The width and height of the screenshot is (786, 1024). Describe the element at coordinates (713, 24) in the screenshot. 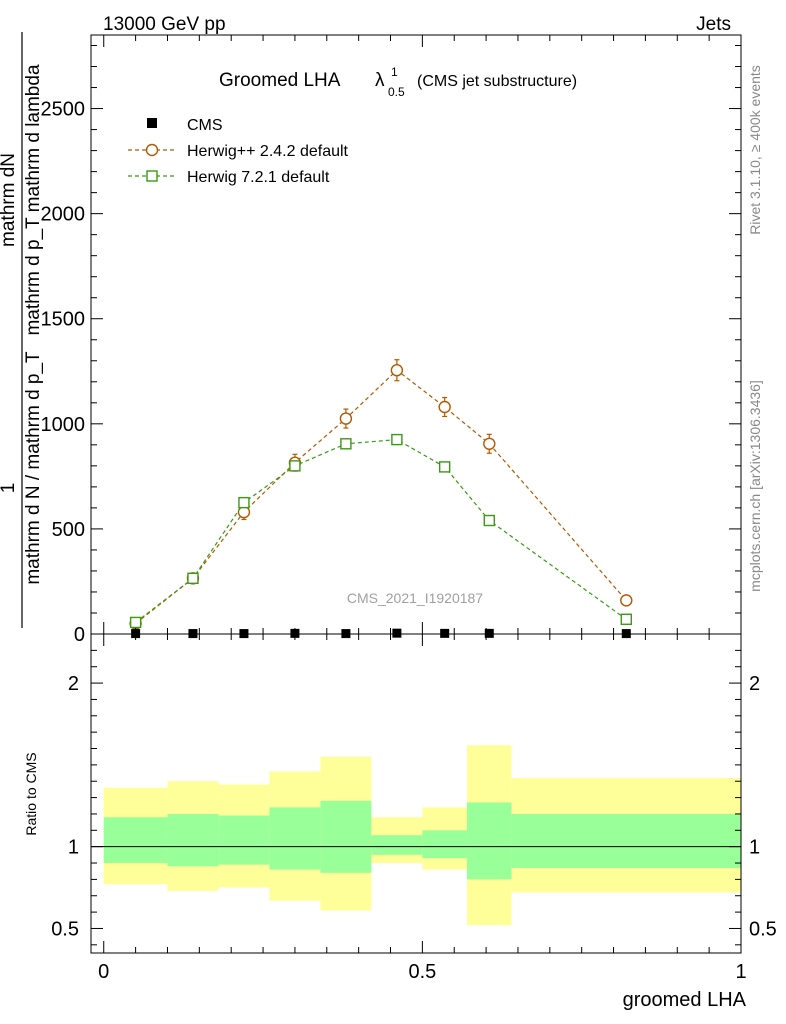

I see `header-right: Jets` at that location.